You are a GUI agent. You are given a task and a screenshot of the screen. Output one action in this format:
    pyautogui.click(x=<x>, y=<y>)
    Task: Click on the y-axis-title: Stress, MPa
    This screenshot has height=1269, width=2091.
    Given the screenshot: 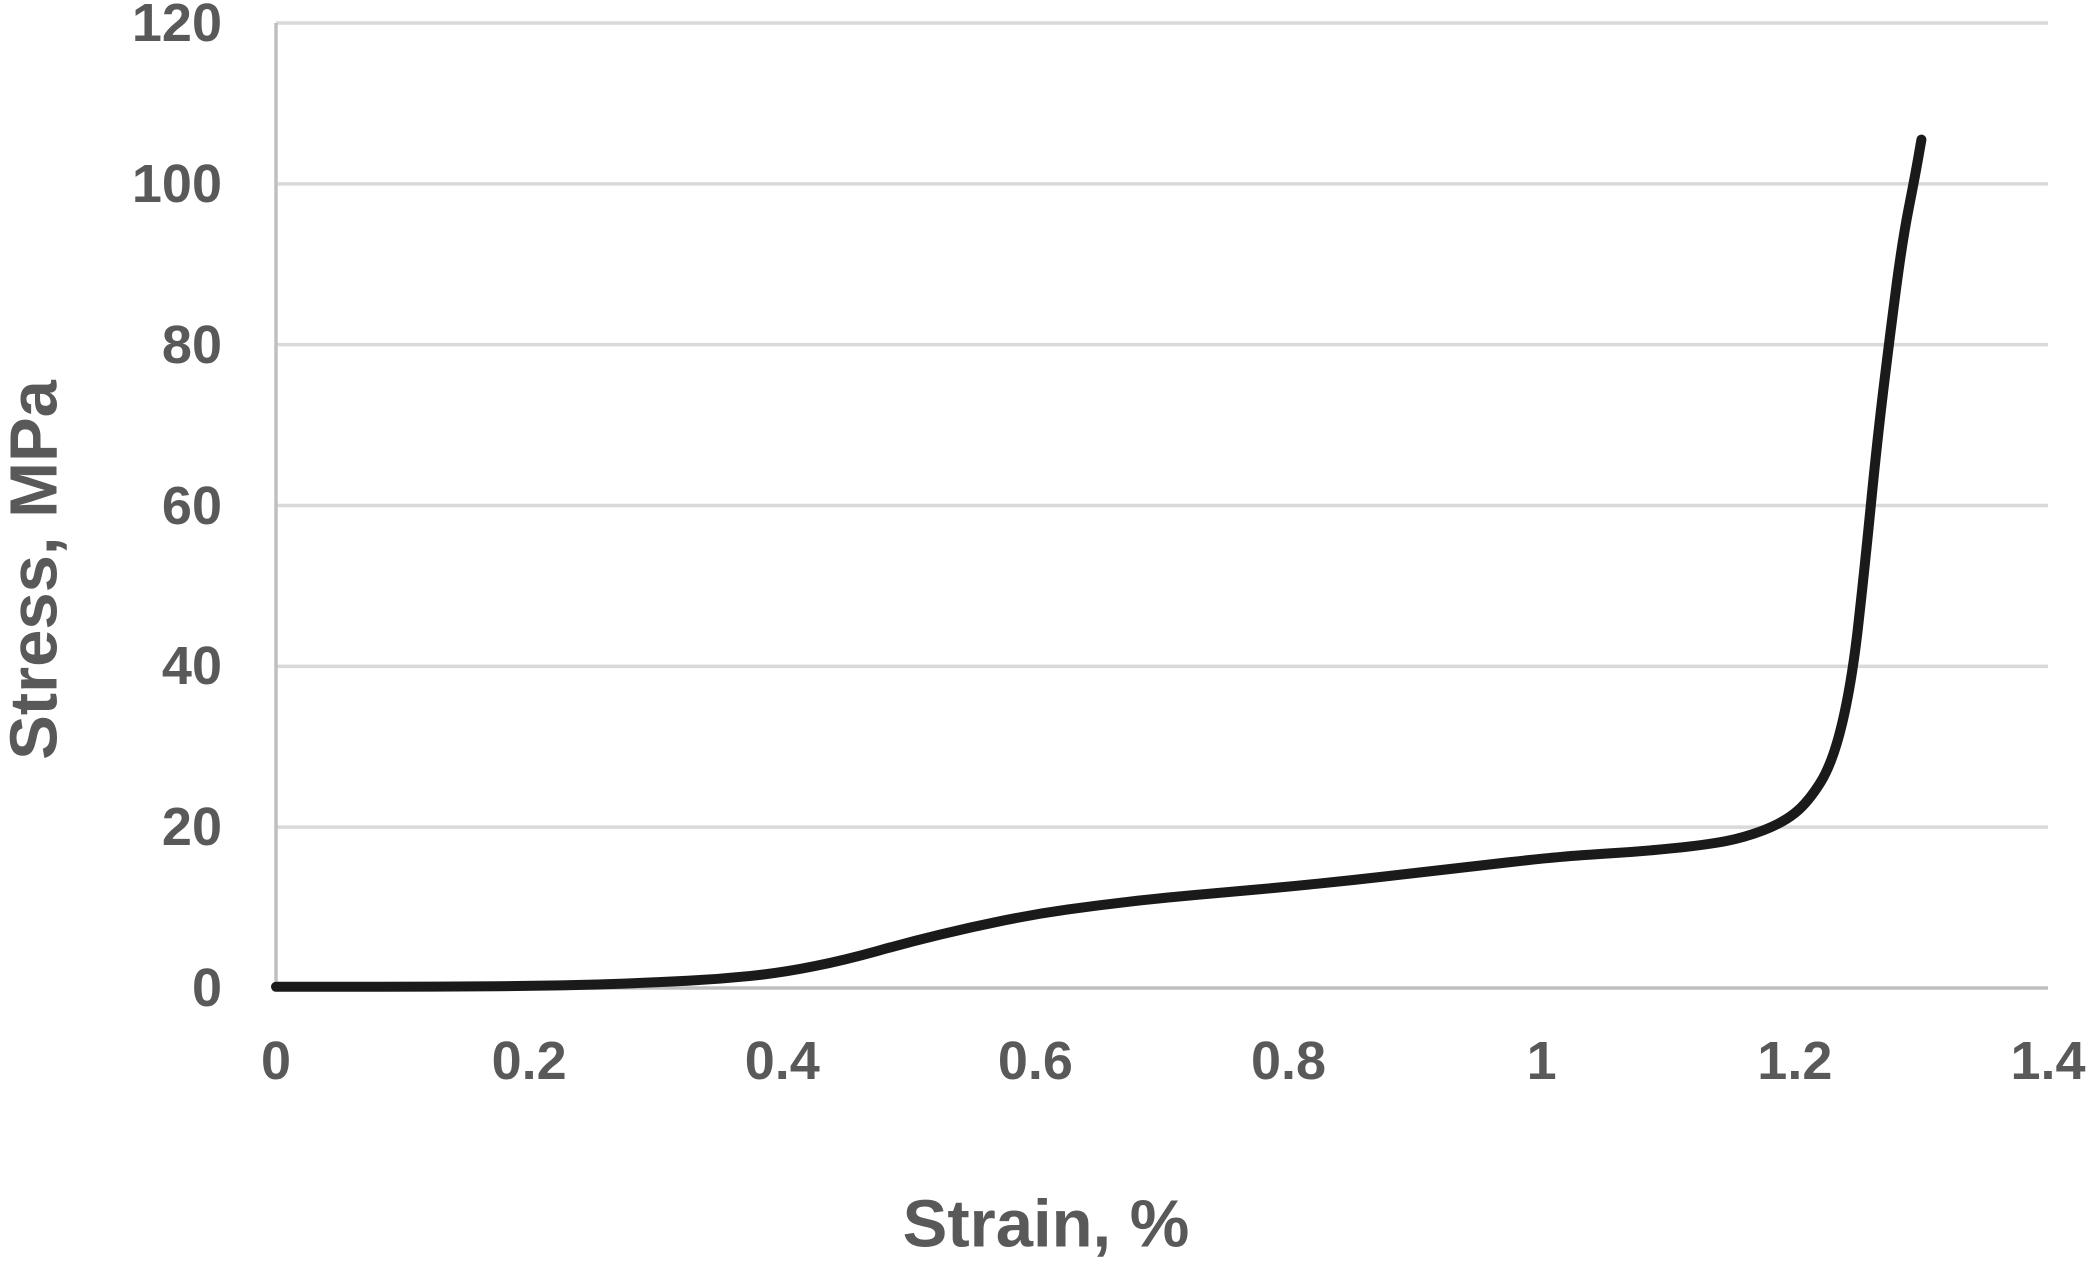 What is the action you would take?
    pyautogui.click(x=36, y=570)
    